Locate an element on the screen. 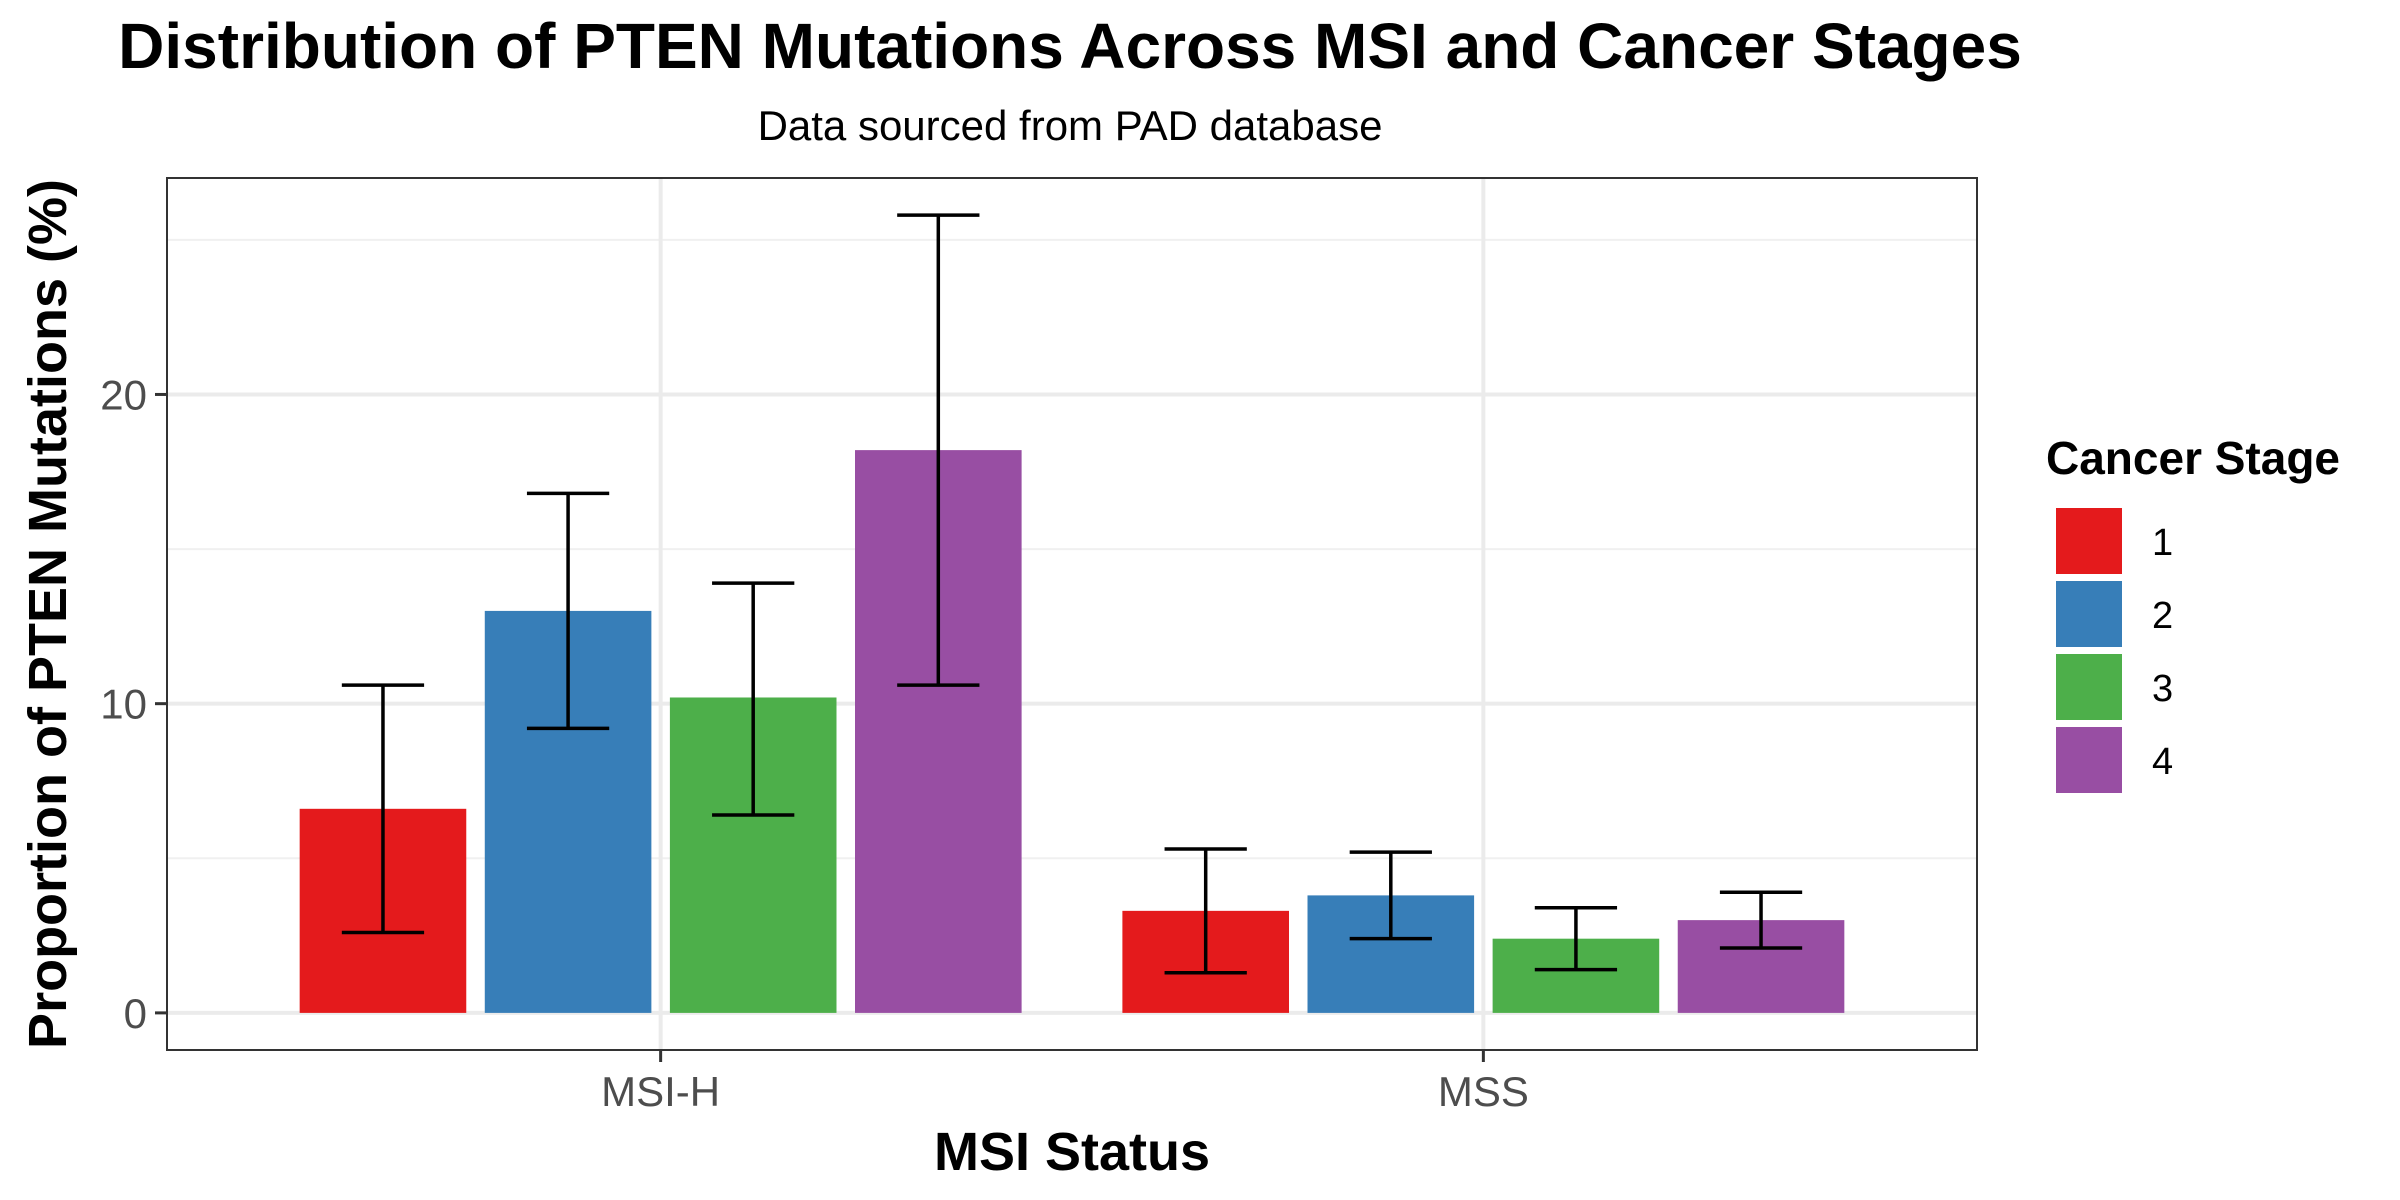 Image resolution: width=2400 pixels, height=1200 pixels. legend-label: 3 is located at coordinates (2162, 689).